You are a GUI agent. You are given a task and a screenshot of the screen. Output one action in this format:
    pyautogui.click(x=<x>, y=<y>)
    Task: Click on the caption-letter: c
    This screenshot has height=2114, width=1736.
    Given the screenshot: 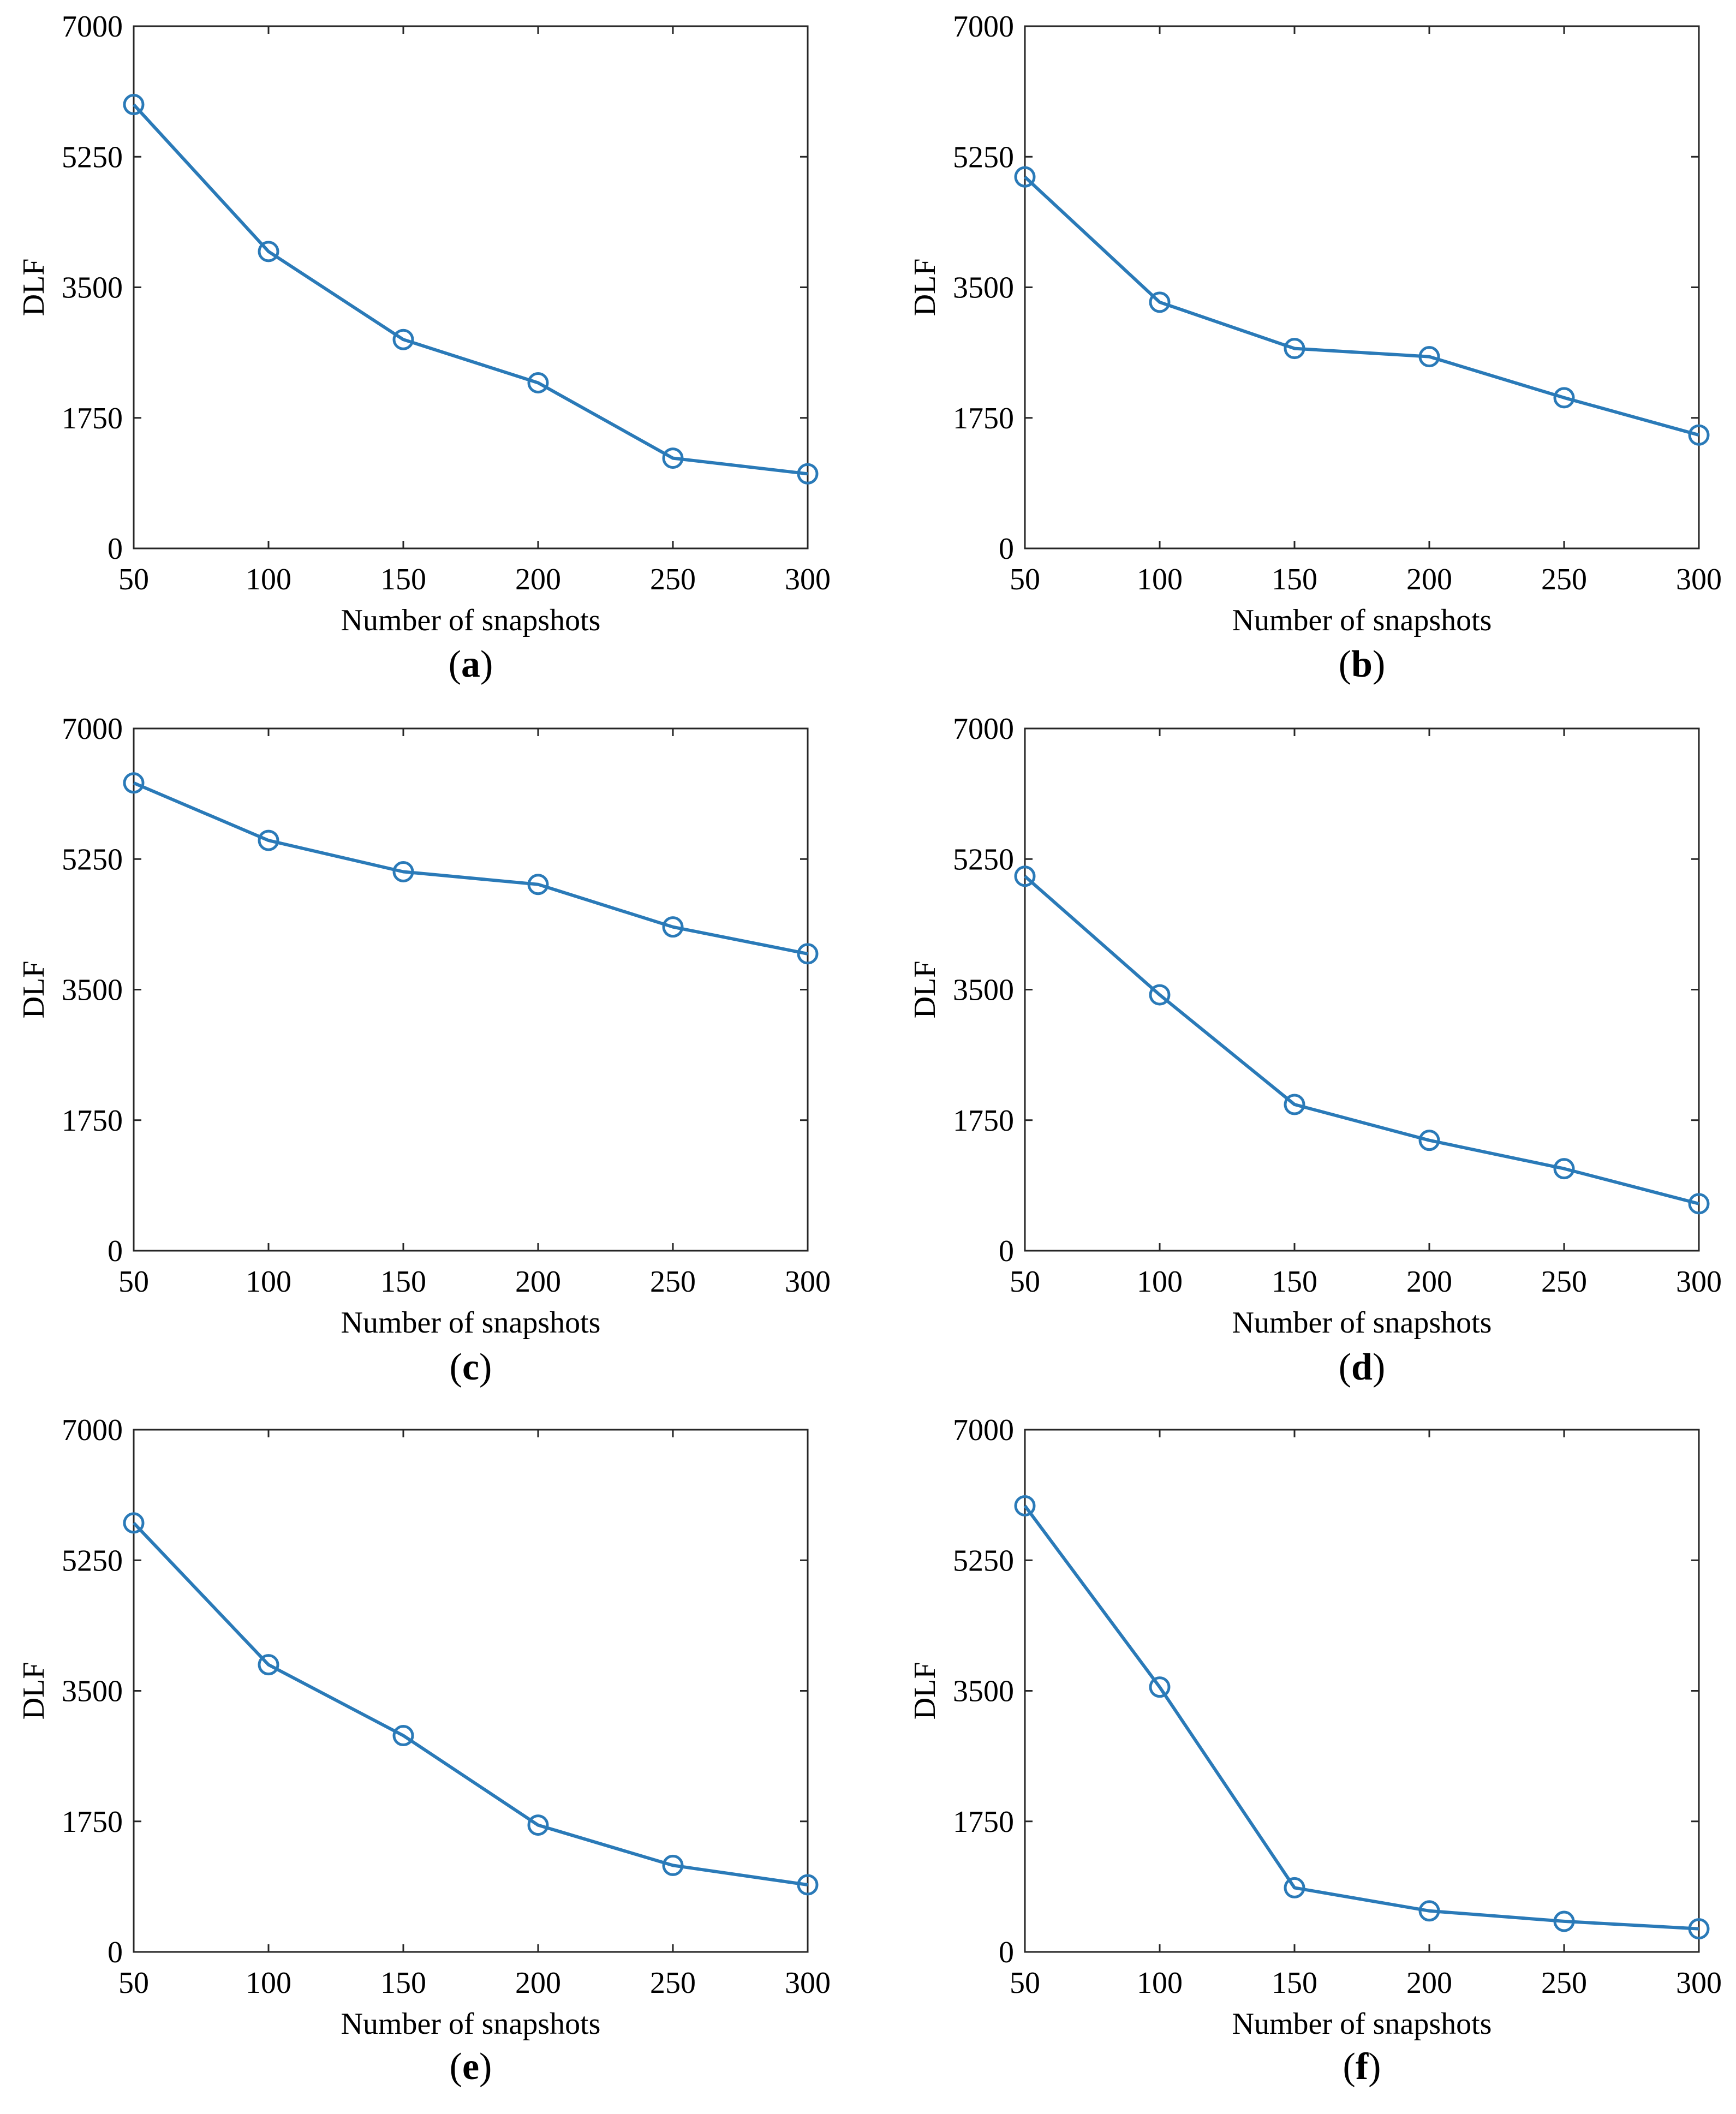 What is the action you would take?
    pyautogui.click(x=470, y=1367)
    